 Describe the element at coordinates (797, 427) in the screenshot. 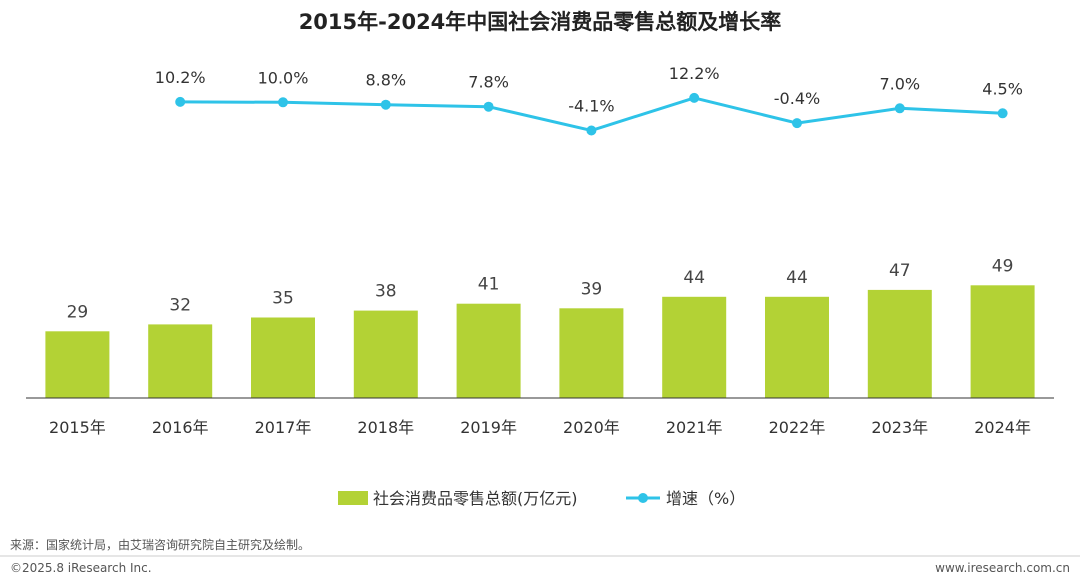

I see `x-tick-label: 2022年` at that location.